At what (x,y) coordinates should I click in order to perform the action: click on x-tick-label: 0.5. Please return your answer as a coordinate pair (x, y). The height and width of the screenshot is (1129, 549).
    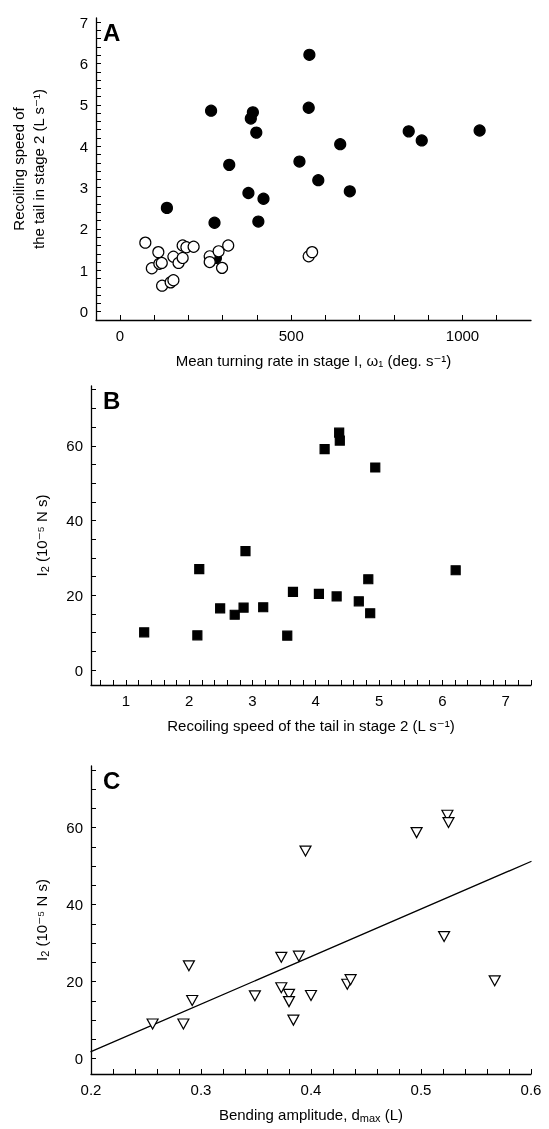
    Looking at the image, I should click on (421, 1089).